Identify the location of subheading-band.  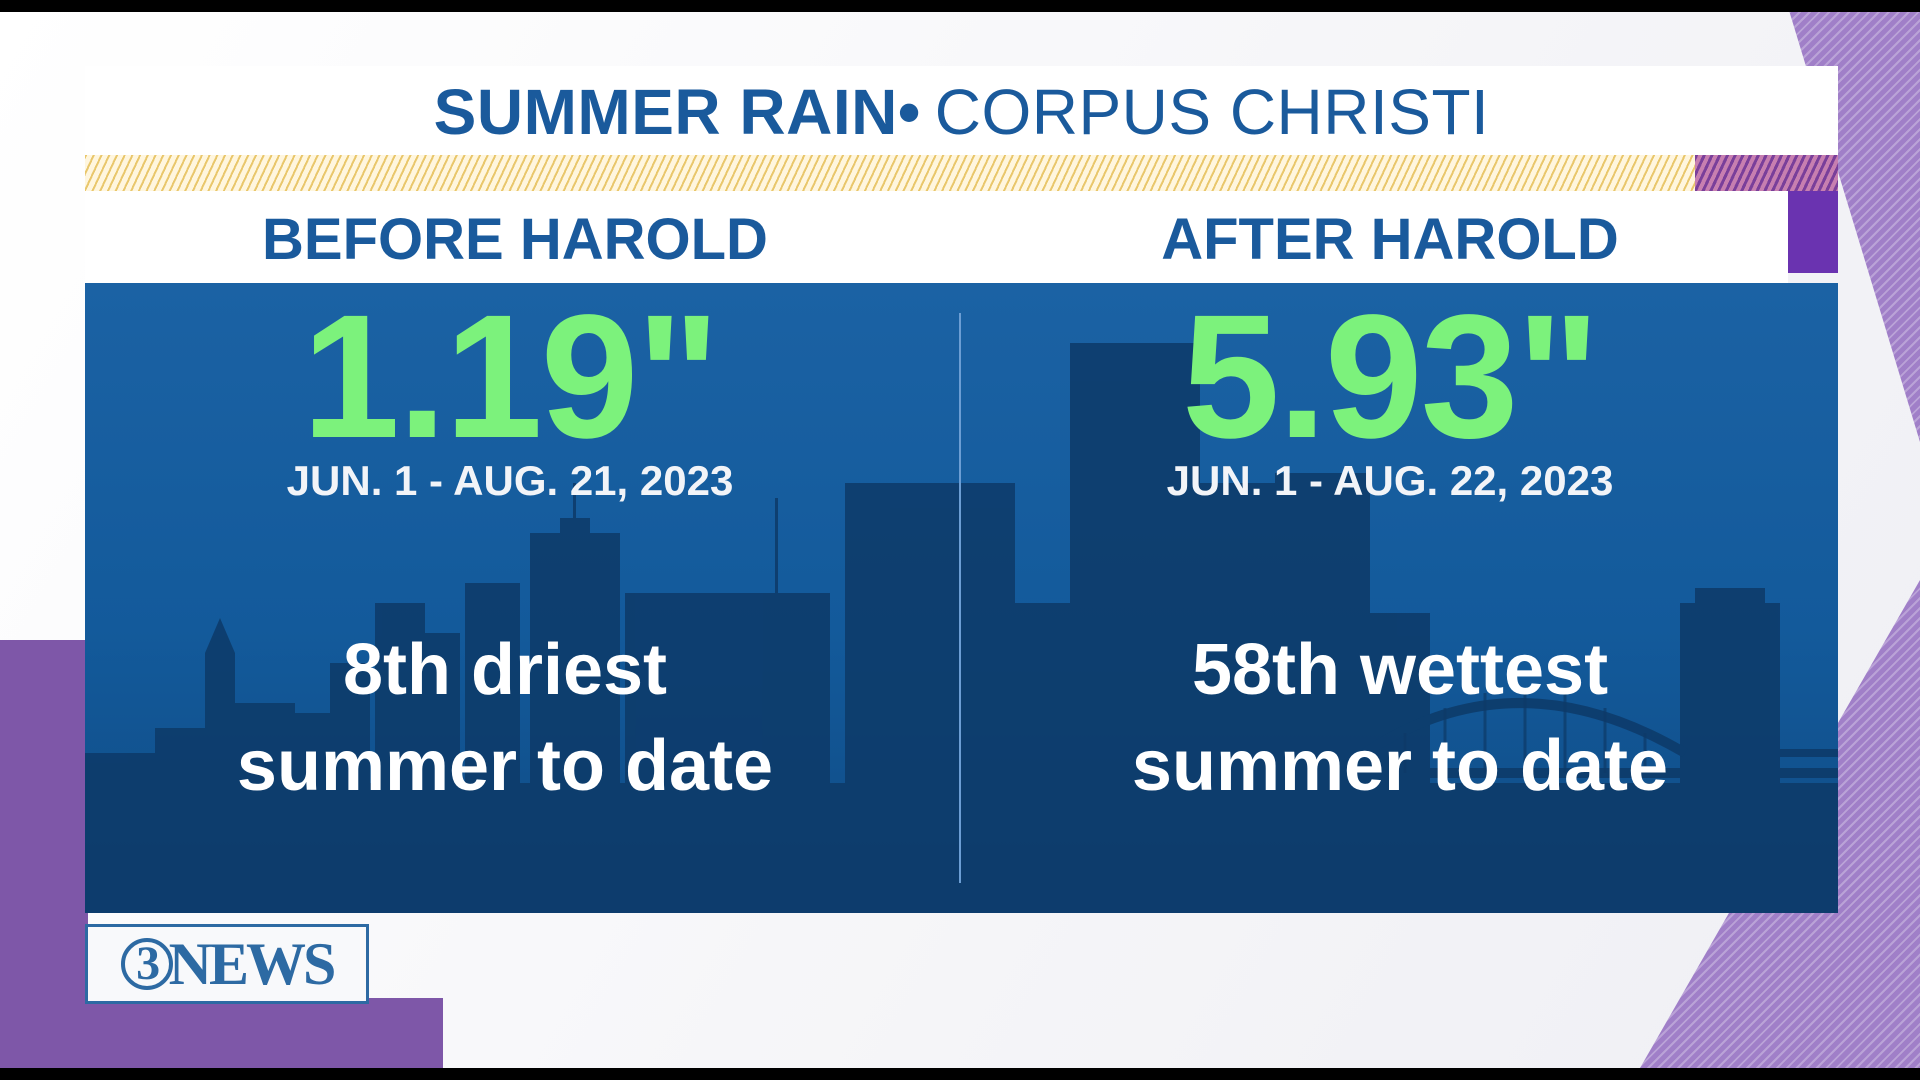
(936, 237).